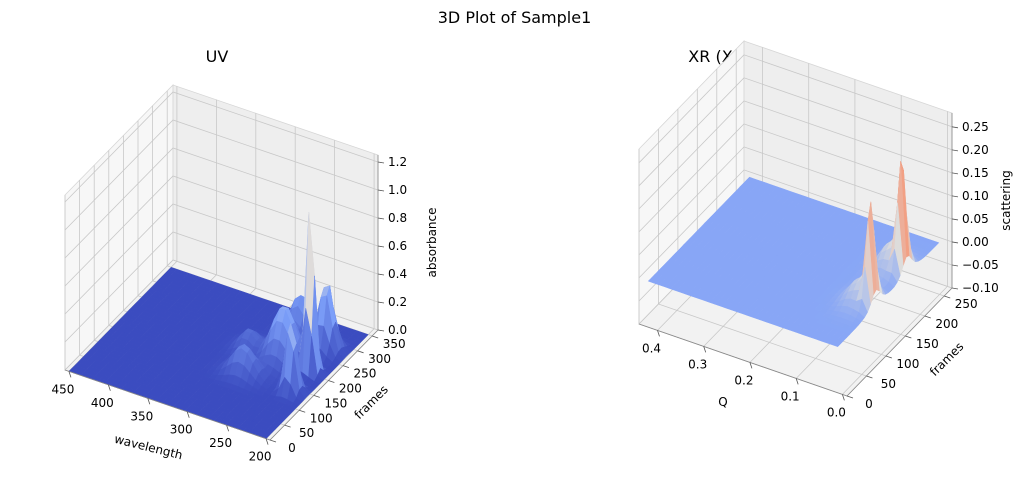 The height and width of the screenshot is (499, 1029). I want to click on x-tick-label: 450, so click(62, 389).